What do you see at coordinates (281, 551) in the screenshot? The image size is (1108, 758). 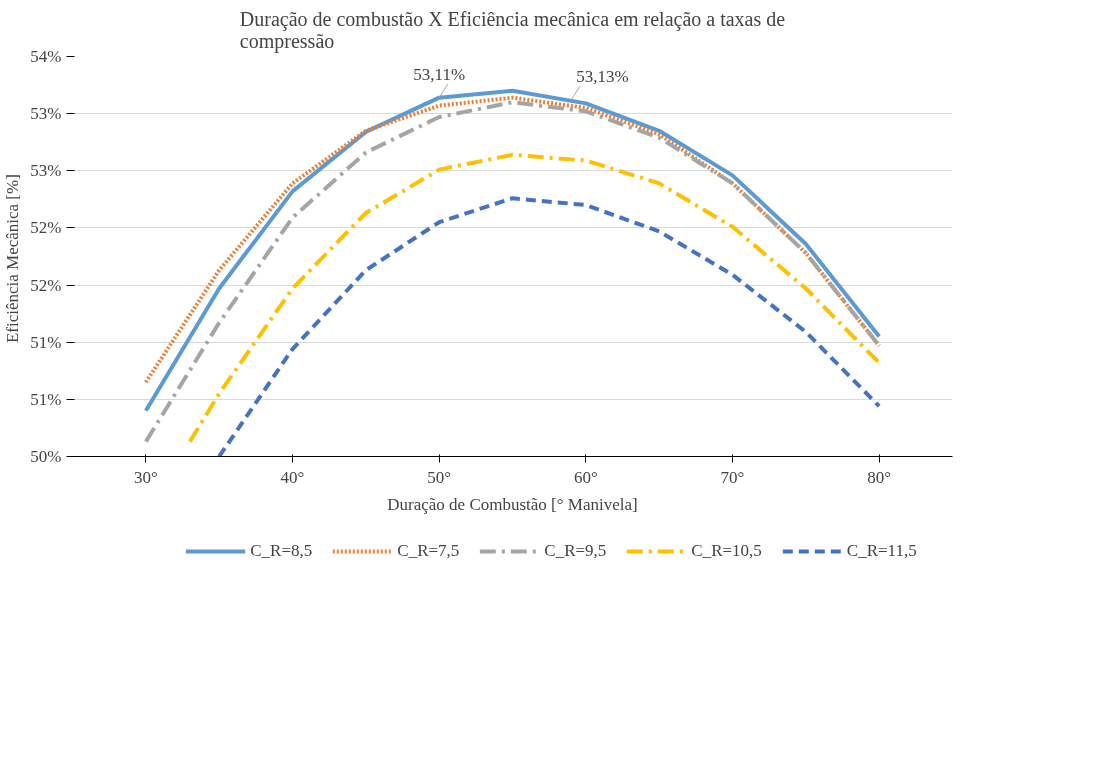 I see `legend-label: C_R=8,5` at bounding box center [281, 551].